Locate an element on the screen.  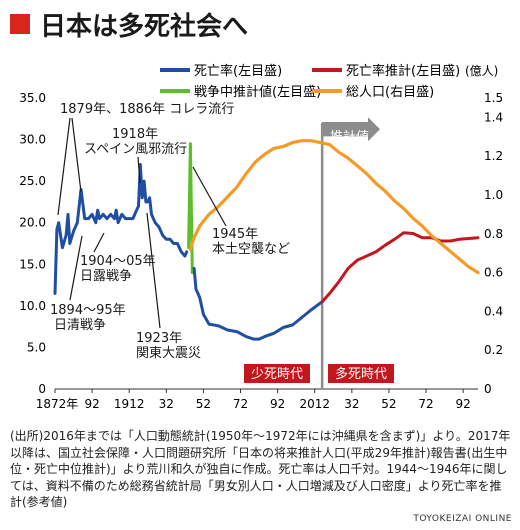
annotation-flu: スペイン風邪流行 is located at coordinates (135, 149).